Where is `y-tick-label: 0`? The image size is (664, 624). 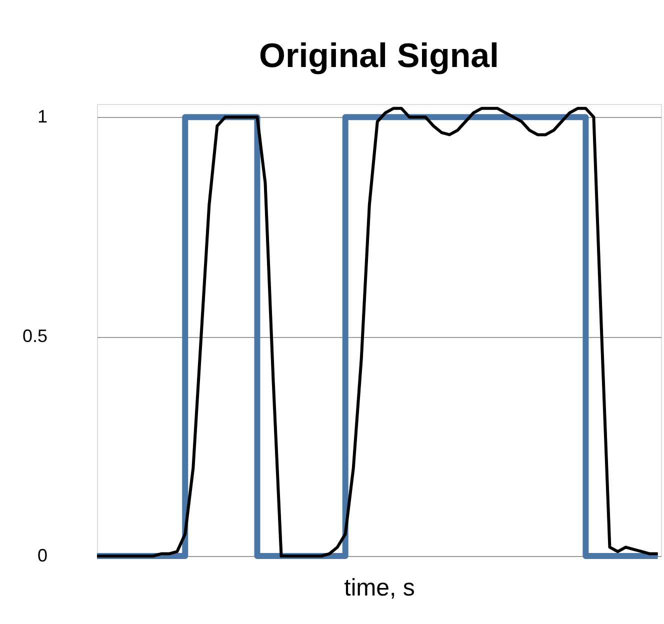 y-tick-label: 0 is located at coordinates (42, 556).